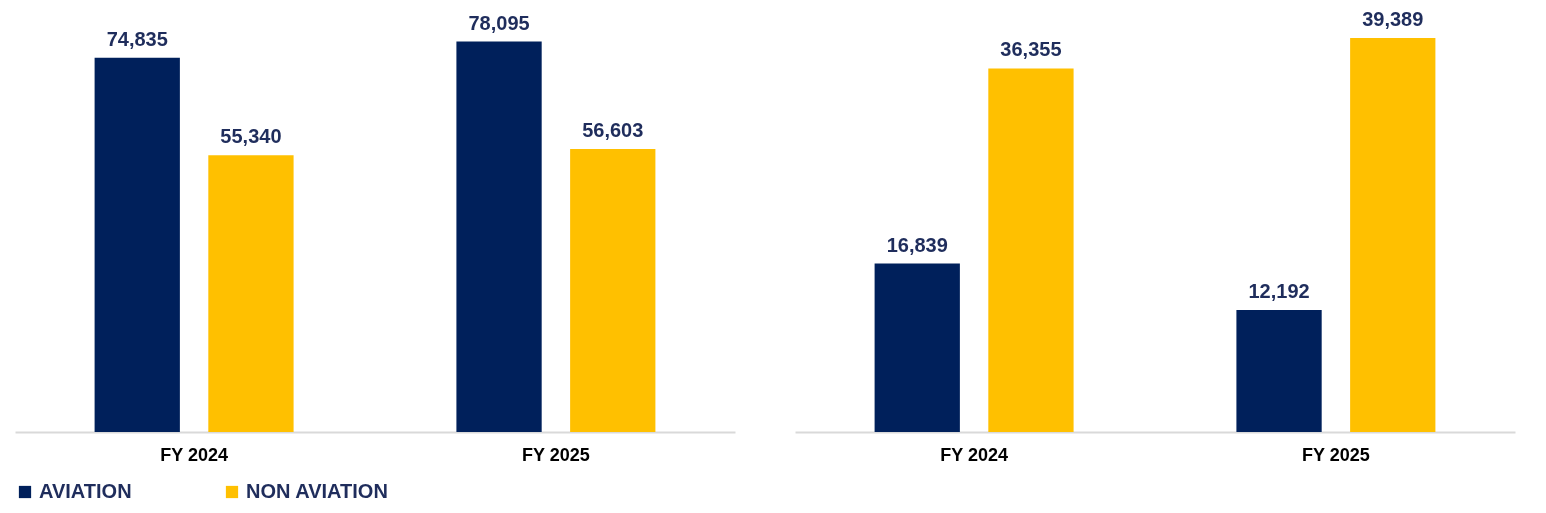  Describe the element at coordinates (917, 244) in the screenshot. I see `data-label: 16,839` at that location.